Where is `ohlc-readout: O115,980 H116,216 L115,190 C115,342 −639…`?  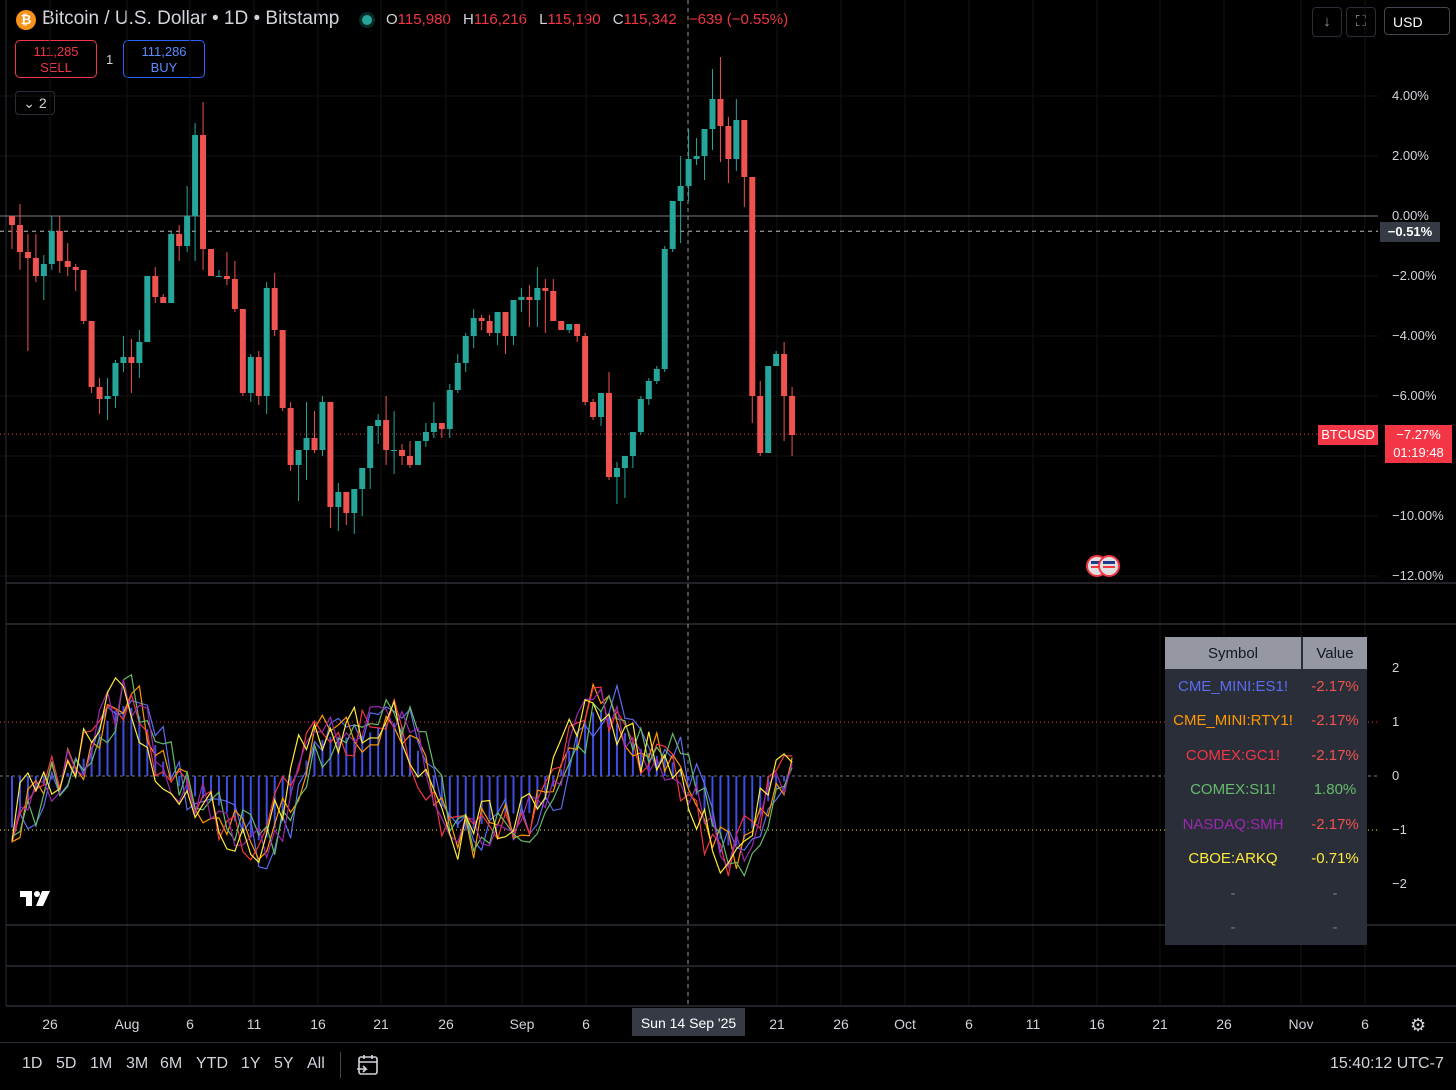 ohlc-readout: O115,980 H116,216 L115,190 C115,342 −639… is located at coordinates (591, 19).